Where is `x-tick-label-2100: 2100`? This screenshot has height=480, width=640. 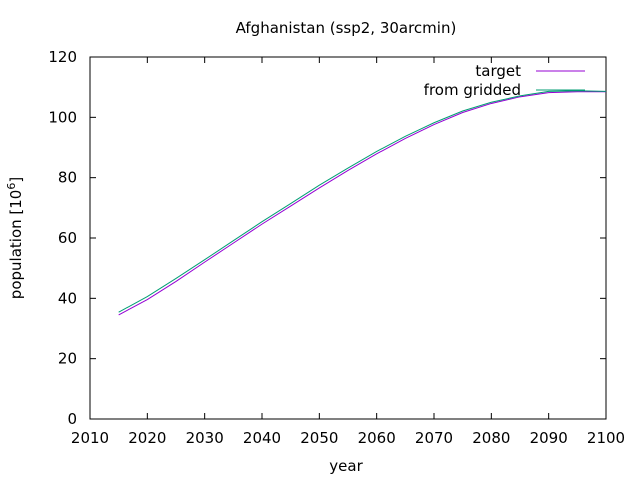
x-tick-label-2100: 2100 is located at coordinates (606, 438).